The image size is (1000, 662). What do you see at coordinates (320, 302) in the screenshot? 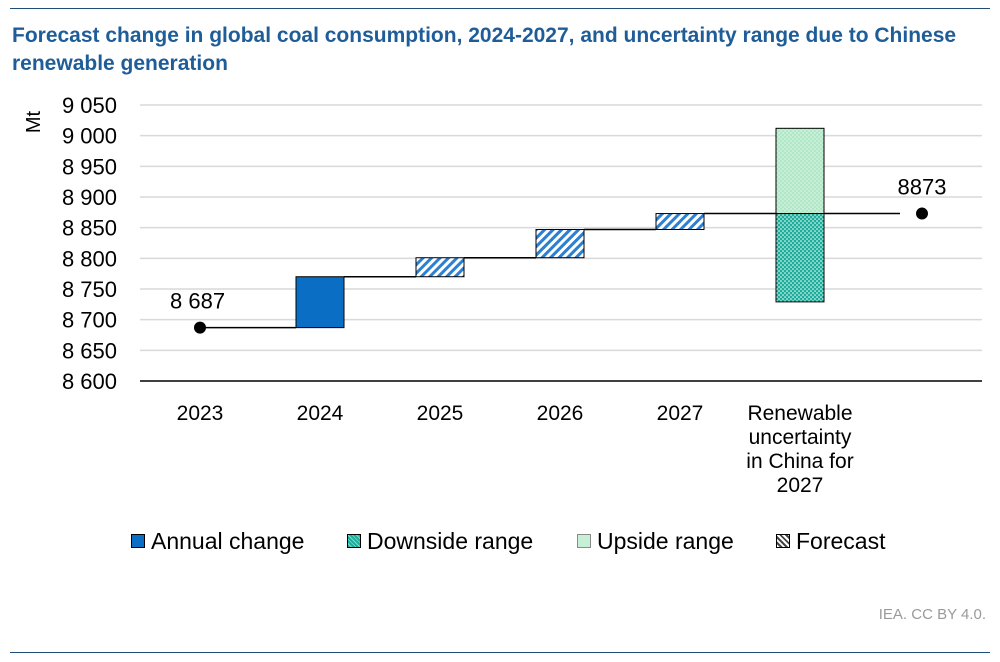
I see `annual-change-bar` at bounding box center [320, 302].